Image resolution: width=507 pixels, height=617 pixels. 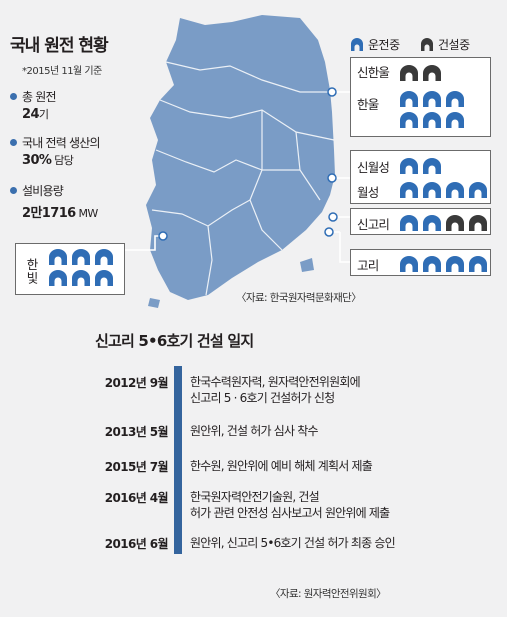 What do you see at coordinates (136, 432) in the screenshot?
I see `timeline-date: 2013년 5월` at bounding box center [136, 432].